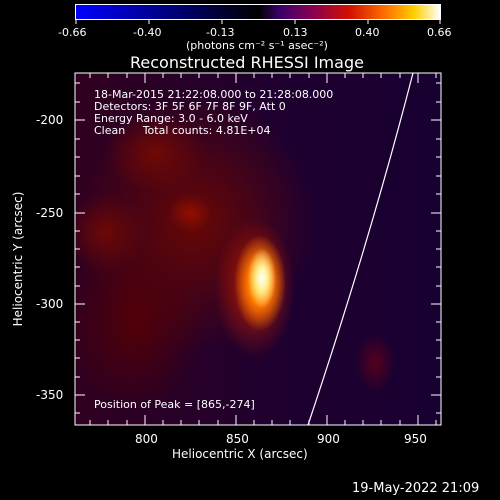 Image resolution: width=500 pixels, height=500 pixels. I want to click on x-tick-1: 800, so click(146, 439).